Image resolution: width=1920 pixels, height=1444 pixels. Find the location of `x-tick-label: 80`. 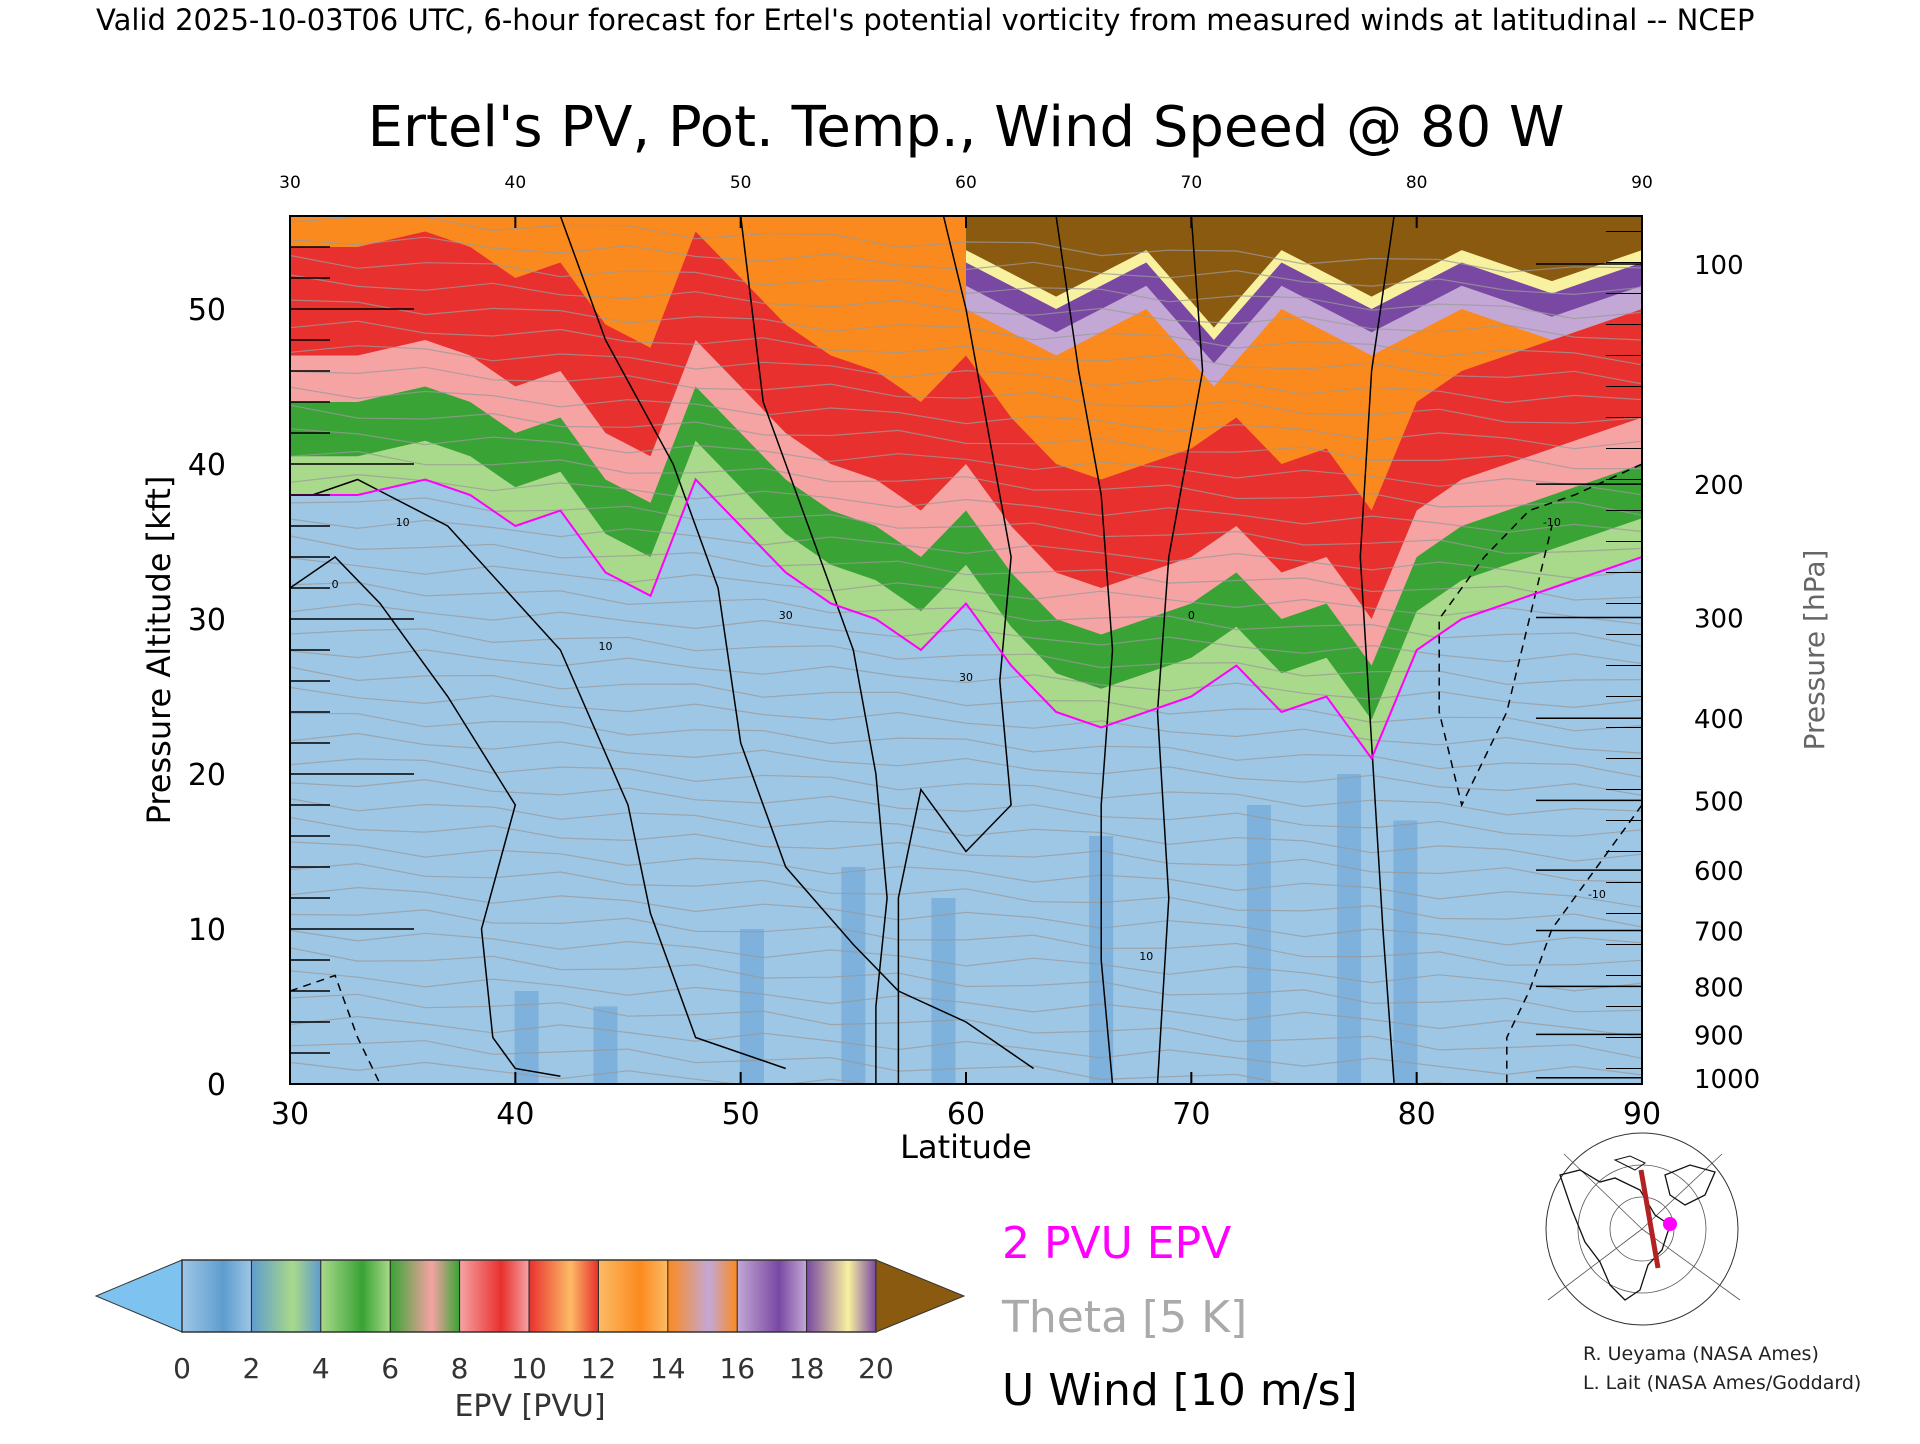

x-tick-label: 80 is located at coordinates (1417, 1114).